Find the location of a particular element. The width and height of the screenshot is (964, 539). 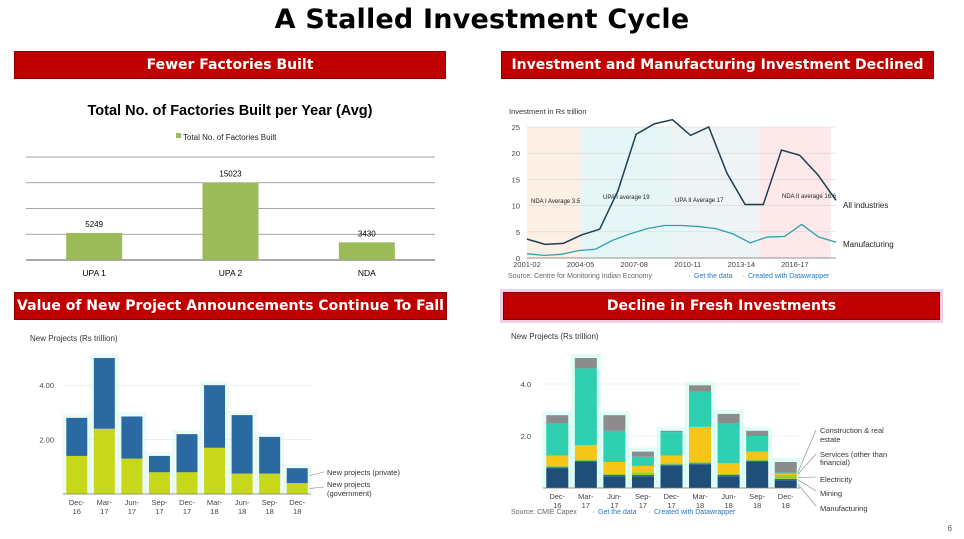

data-label: 5249 is located at coordinates (94, 224).